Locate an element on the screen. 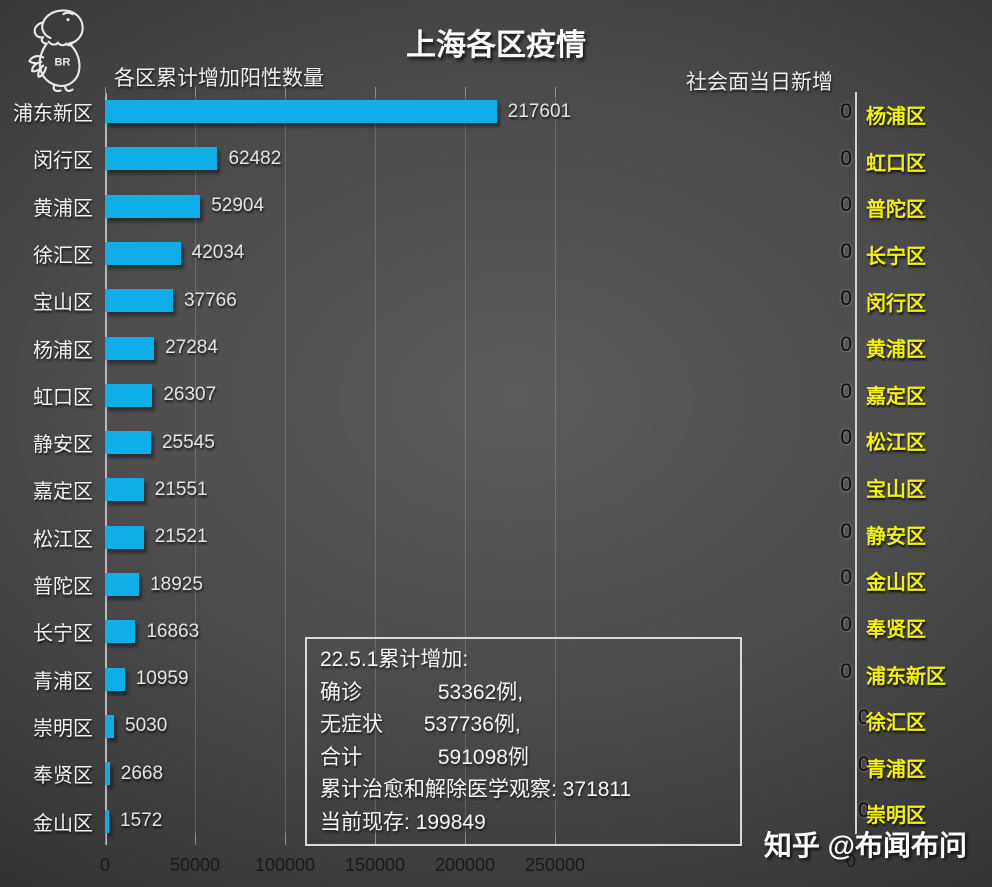  right-chart-district-label: 浦东新区 is located at coordinates (906, 676).